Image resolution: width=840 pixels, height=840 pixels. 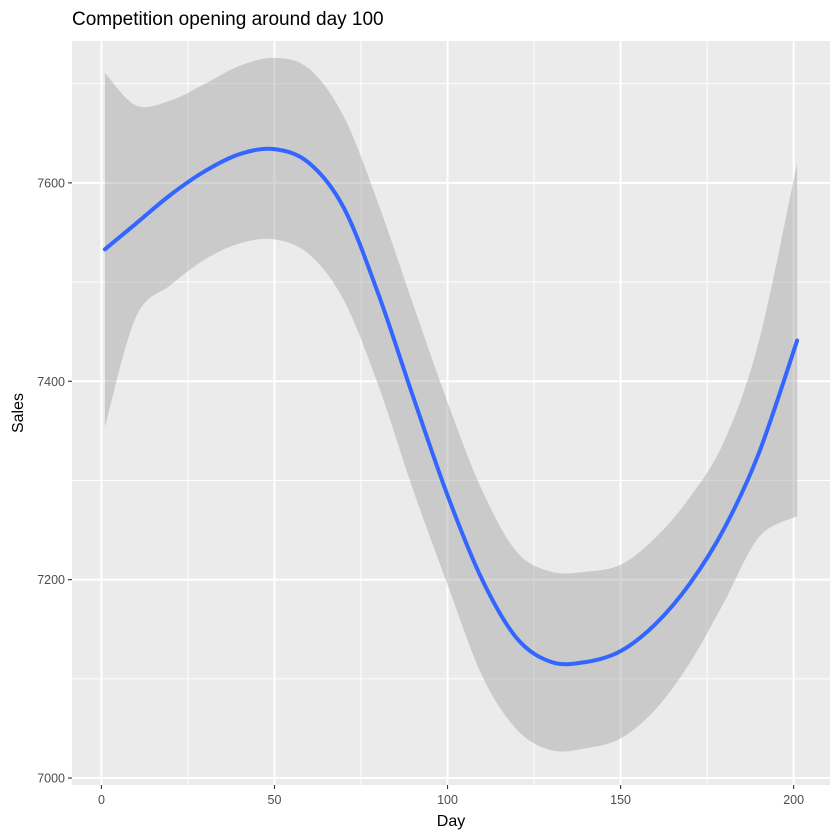 I want to click on y-tick-label: 7200, so click(x=51, y=580).